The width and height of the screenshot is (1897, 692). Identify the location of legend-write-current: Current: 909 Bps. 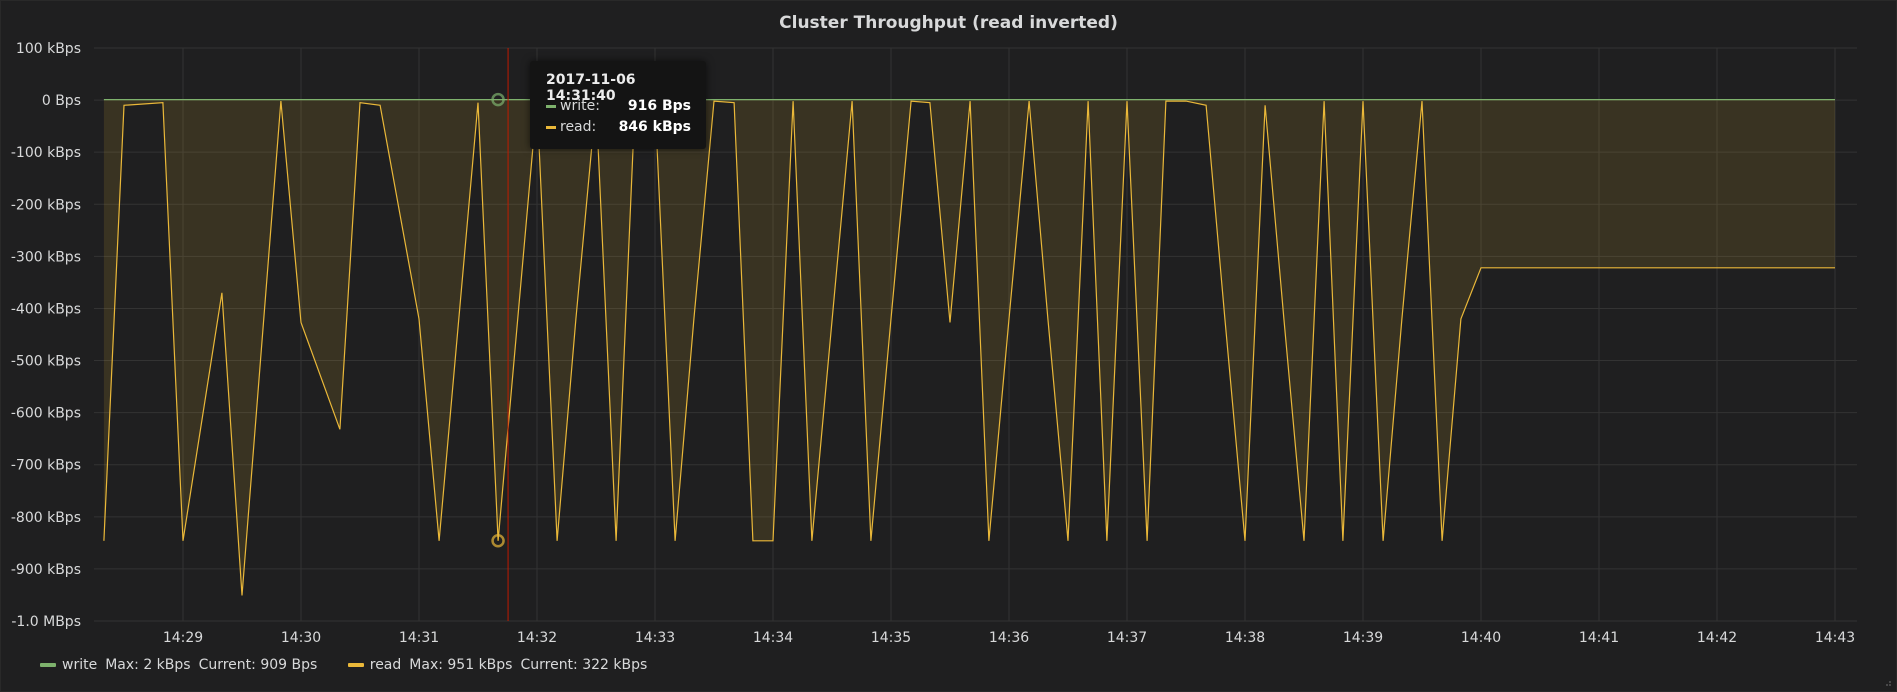
(258, 665).